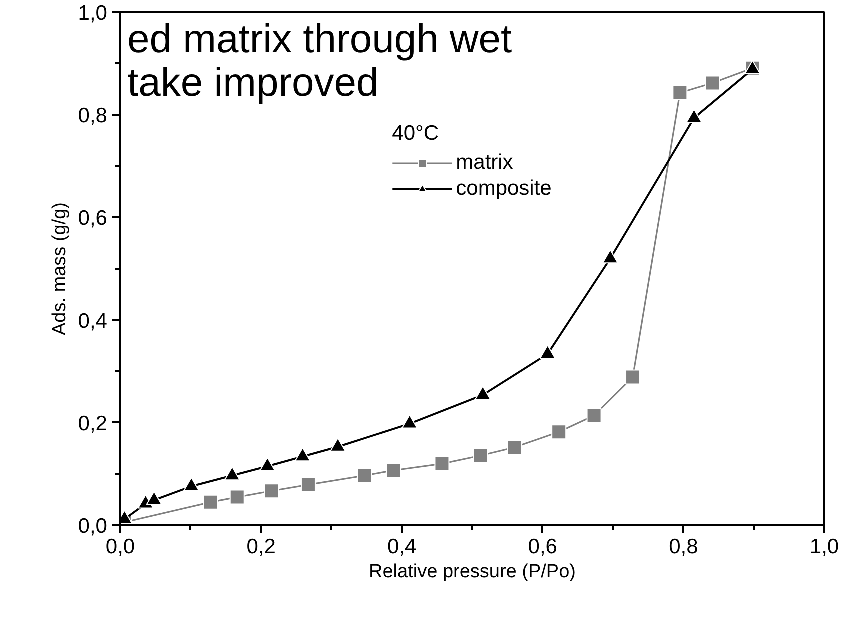  Describe the element at coordinates (93, 13) in the screenshot. I see `y-tick-label: 1,0` at that location.